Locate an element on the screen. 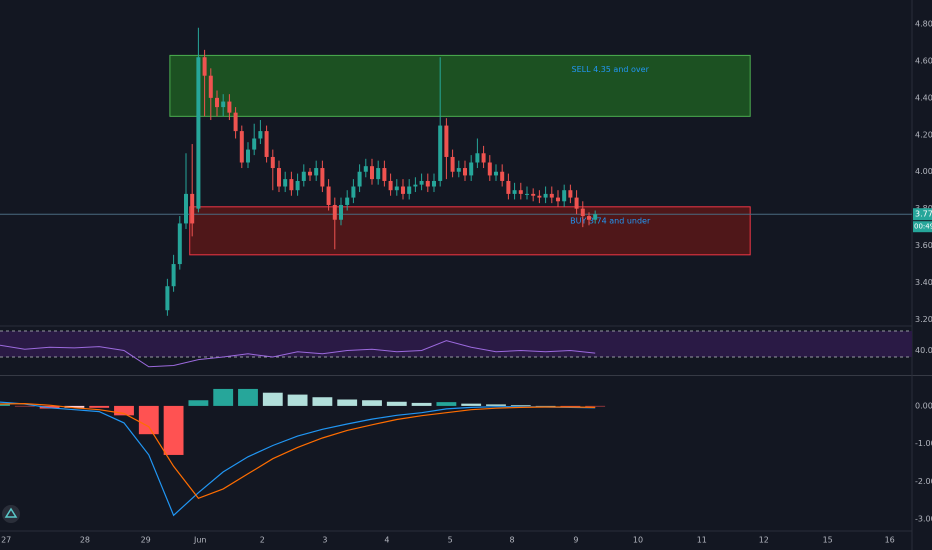 The image size is (932, 550). x-tick-label: 10 is located at coordinates (638, 540).